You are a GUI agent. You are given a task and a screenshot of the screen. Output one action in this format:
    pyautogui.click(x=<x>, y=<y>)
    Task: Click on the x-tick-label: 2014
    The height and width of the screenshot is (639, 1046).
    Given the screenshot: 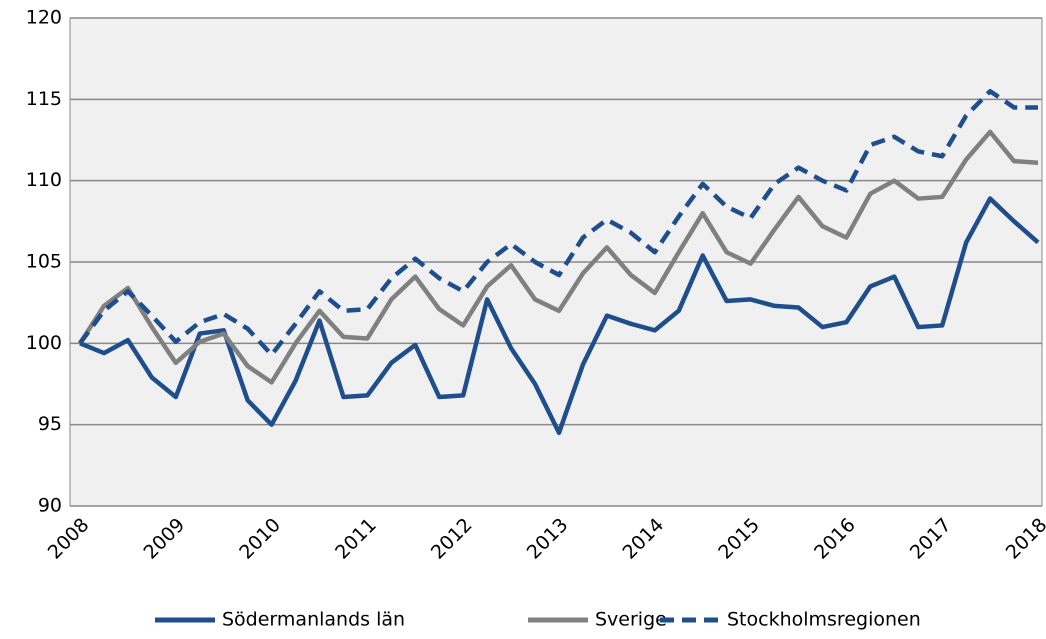 What is the action you would take?
    pyautogui.click(x=643, y=539)
    